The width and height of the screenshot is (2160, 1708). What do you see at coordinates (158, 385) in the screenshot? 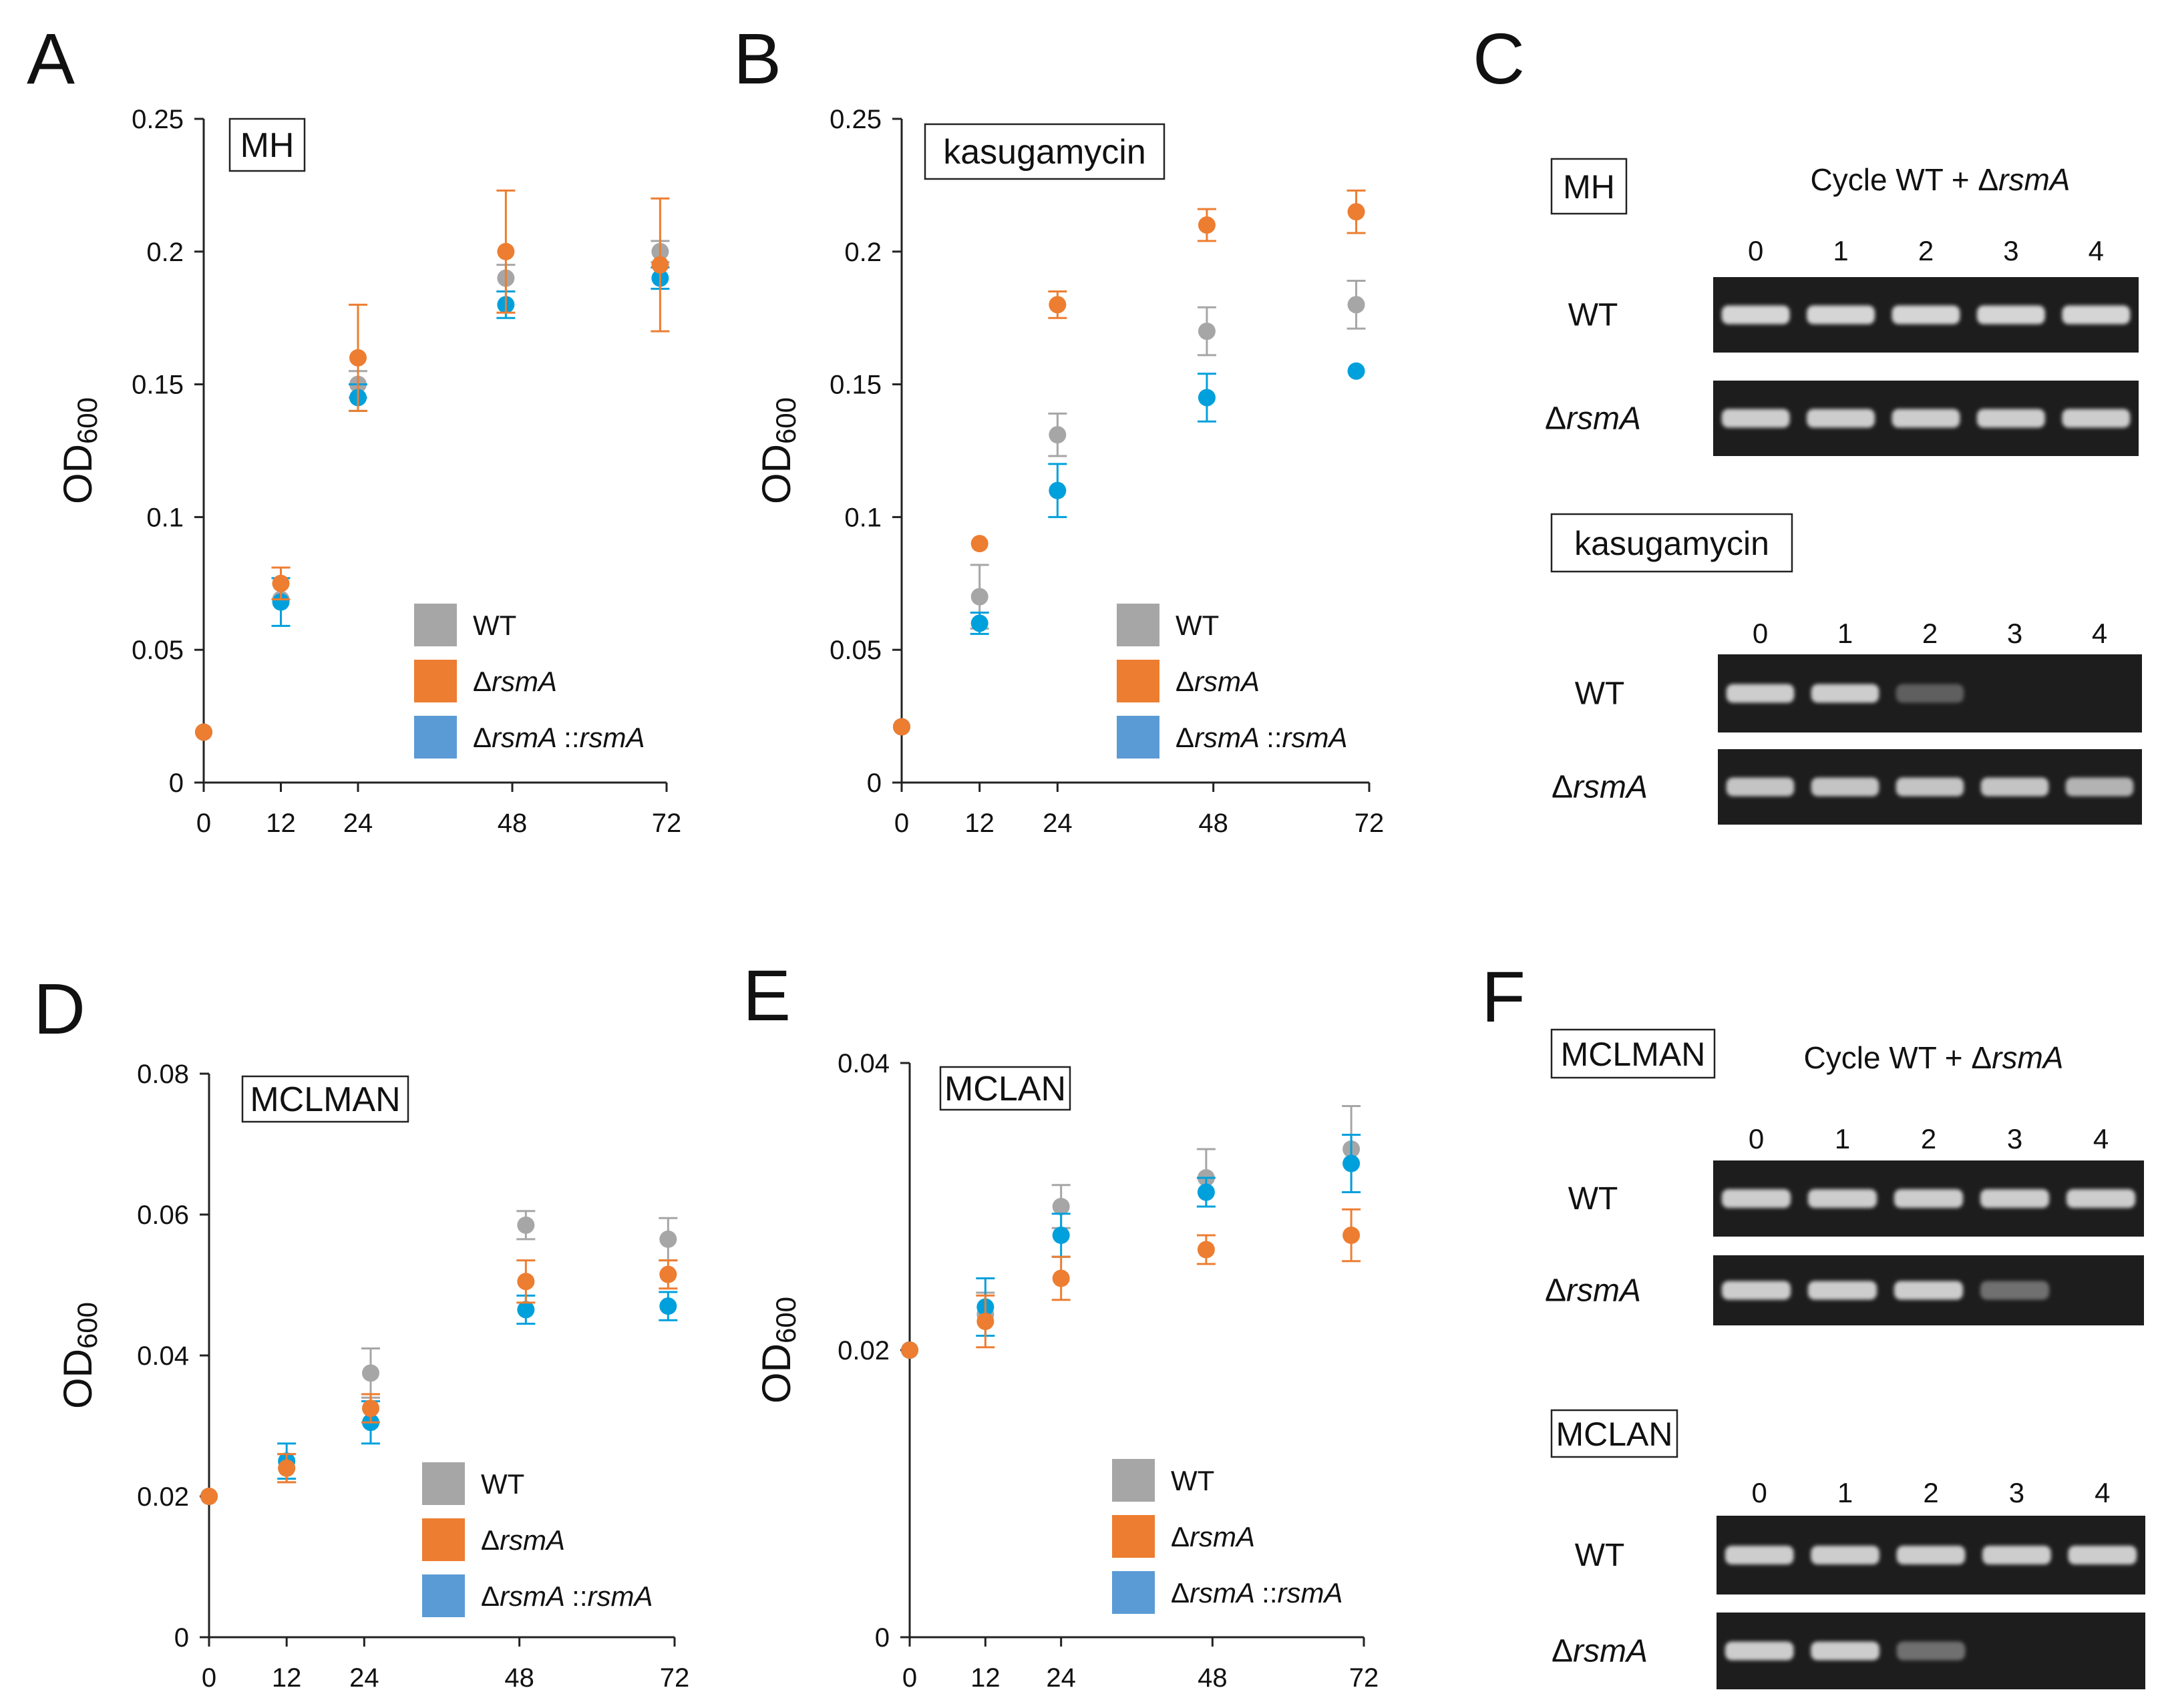
I see `y-tick-label: 0.15` at bounding box center [158, 385].